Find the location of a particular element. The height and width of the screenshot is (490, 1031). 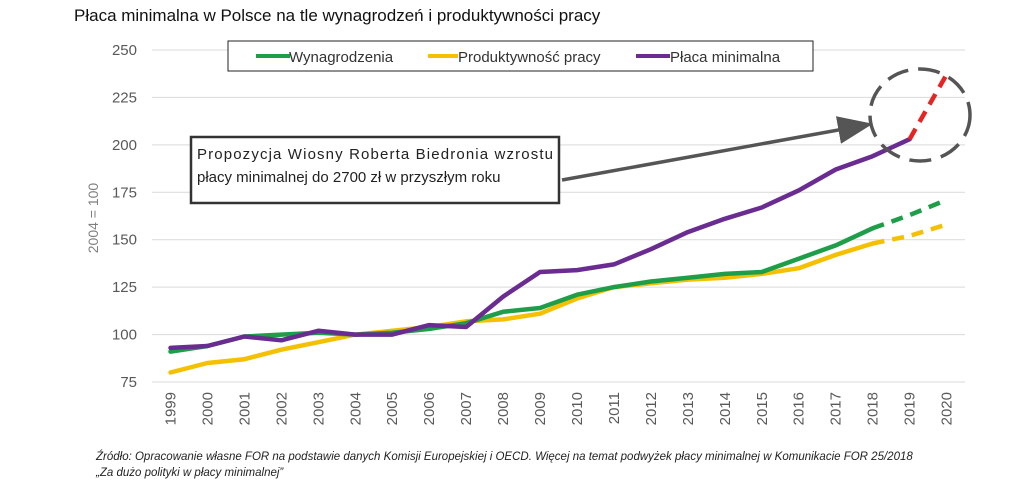

y-tick-label-225: 225 is located at coordinates (124, 97).